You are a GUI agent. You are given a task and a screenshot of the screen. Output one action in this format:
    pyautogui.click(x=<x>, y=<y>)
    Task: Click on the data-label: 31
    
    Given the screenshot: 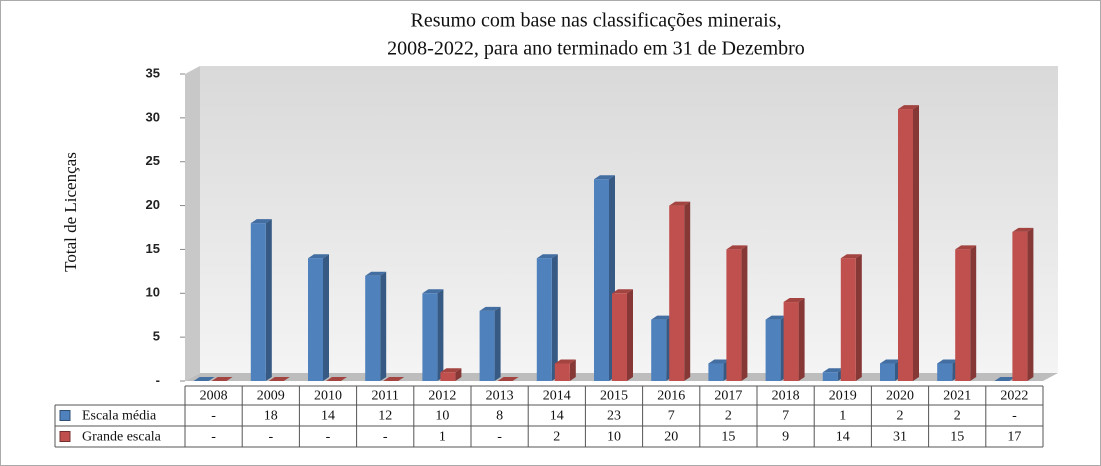 What is the action you would take?
    pyautogui.click(x=900, y=437)
    